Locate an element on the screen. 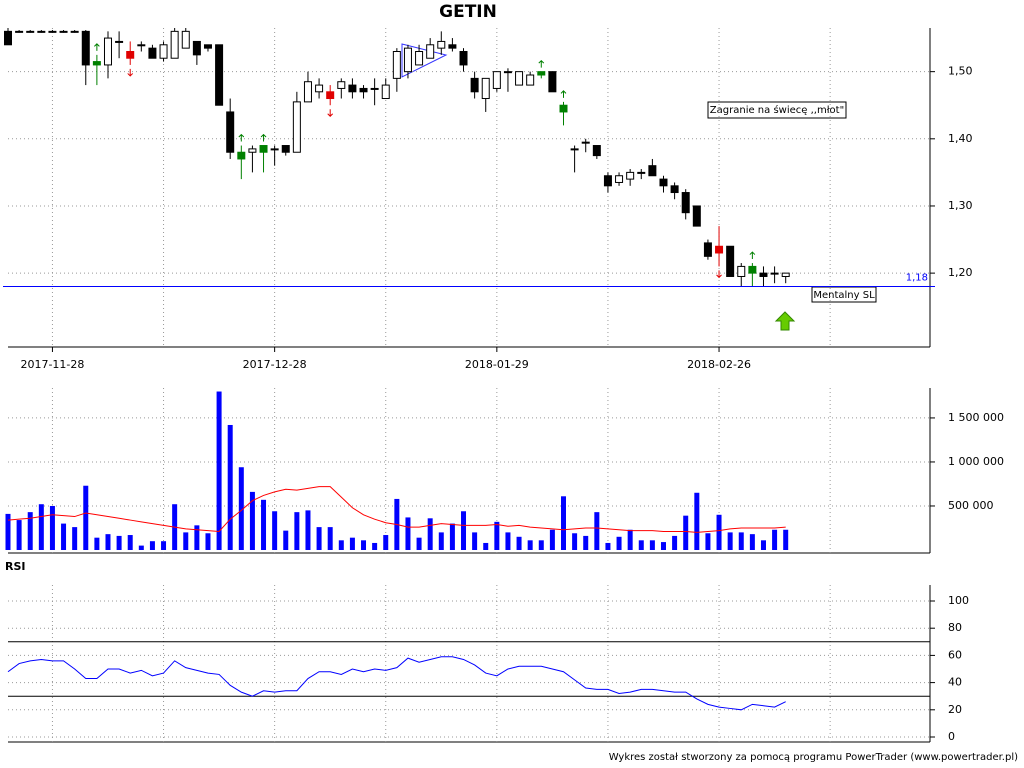 This screenshot has width=1024, height=768. support-label: 1,18 is located at coordinates (917, 278).